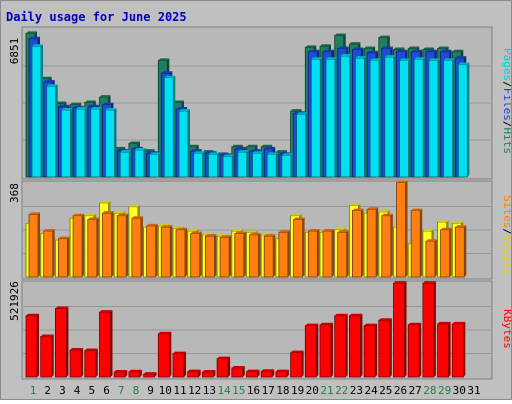  What do you see at coordinates (459, 390) in the screenshot?
I see `x-tick-label: 30` at bounding box center [459, 390].